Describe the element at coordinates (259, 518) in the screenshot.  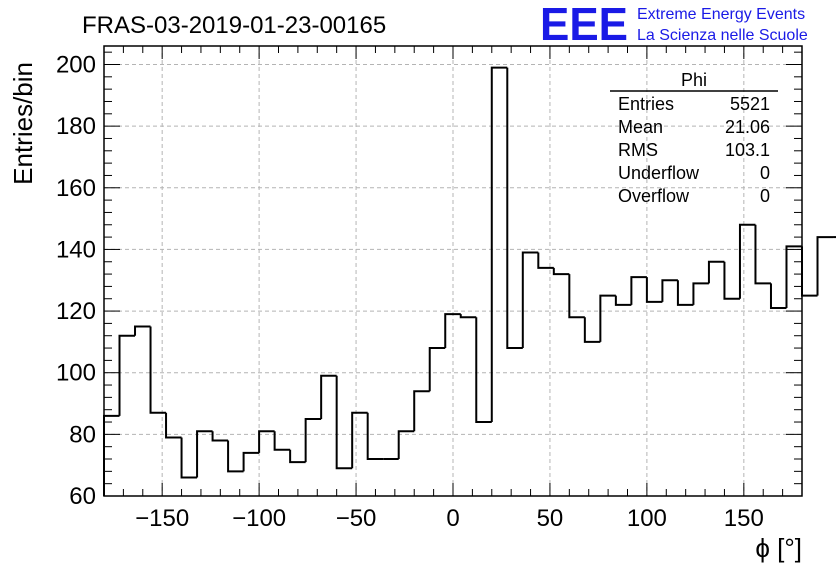
I see `x-tick-label: −100` at that location.